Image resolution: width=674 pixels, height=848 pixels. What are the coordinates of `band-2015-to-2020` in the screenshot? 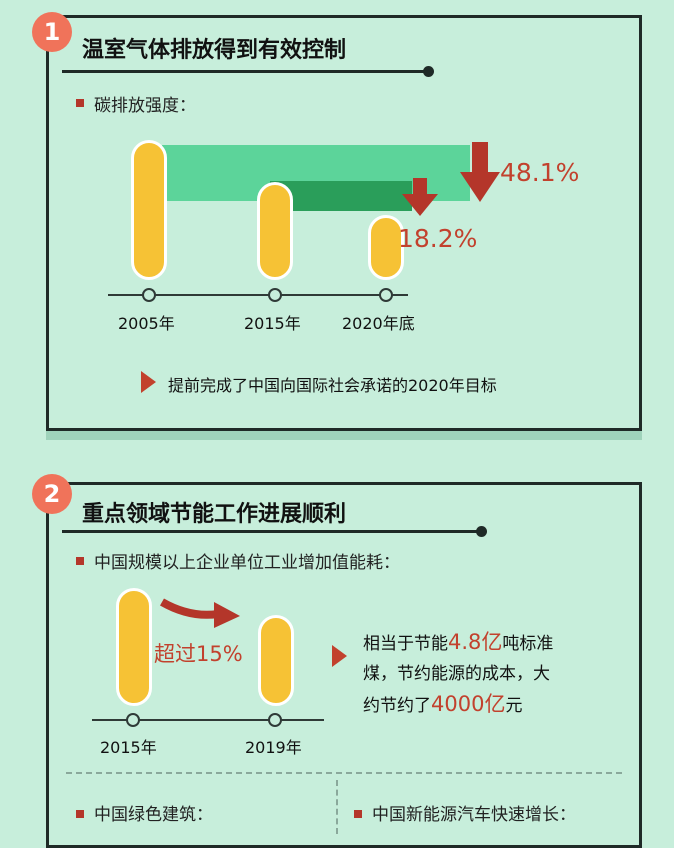 It's located at (341, 196).